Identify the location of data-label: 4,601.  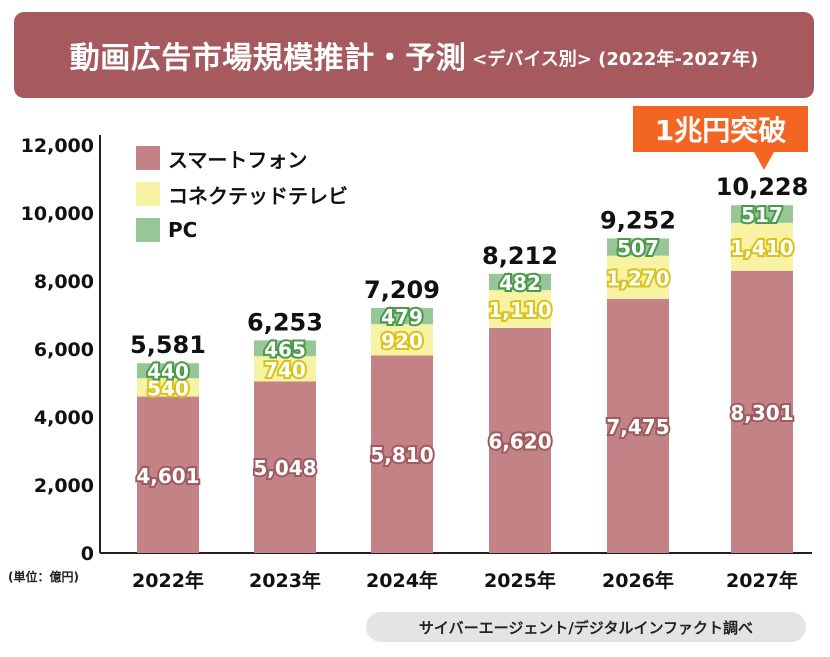
(167, 476).